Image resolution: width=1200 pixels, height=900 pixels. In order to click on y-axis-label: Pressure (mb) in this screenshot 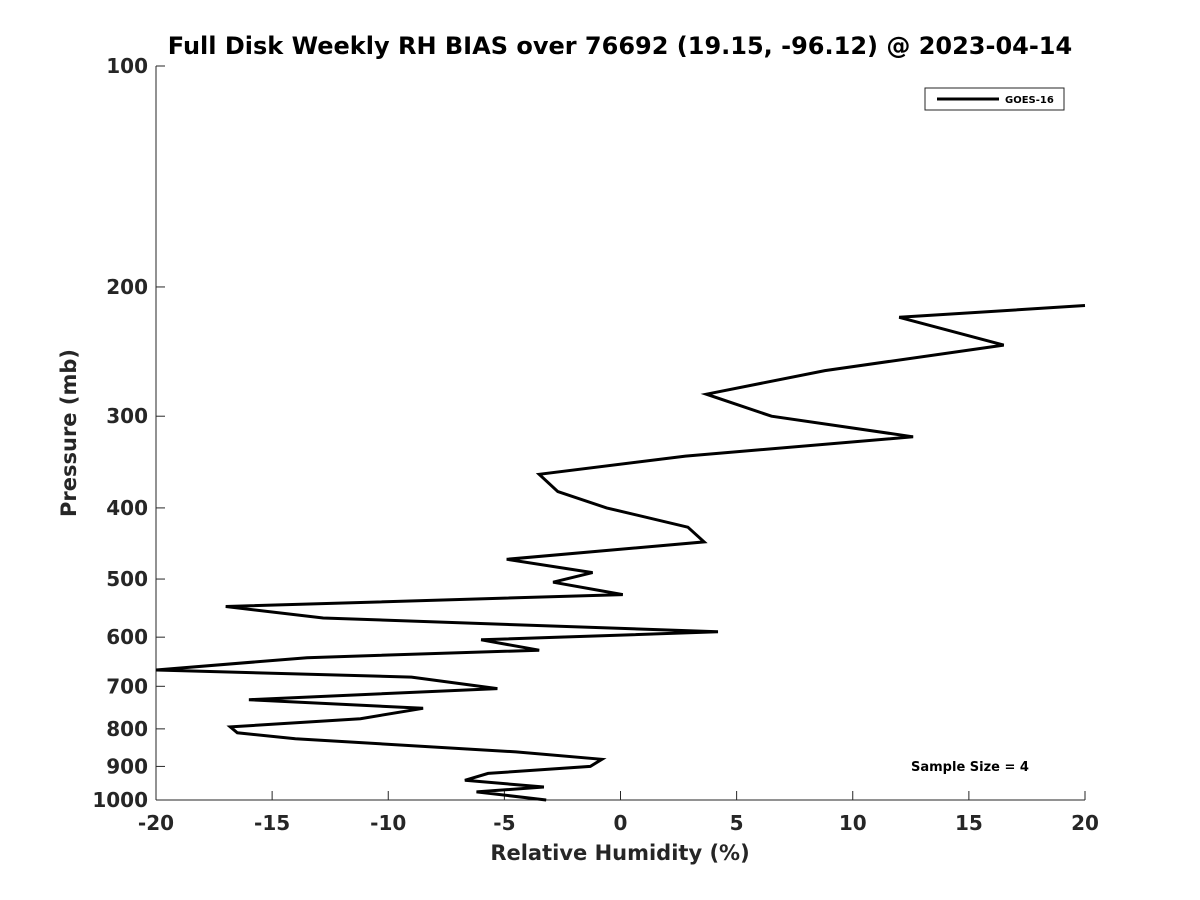, I will do `click(69, 433)`.